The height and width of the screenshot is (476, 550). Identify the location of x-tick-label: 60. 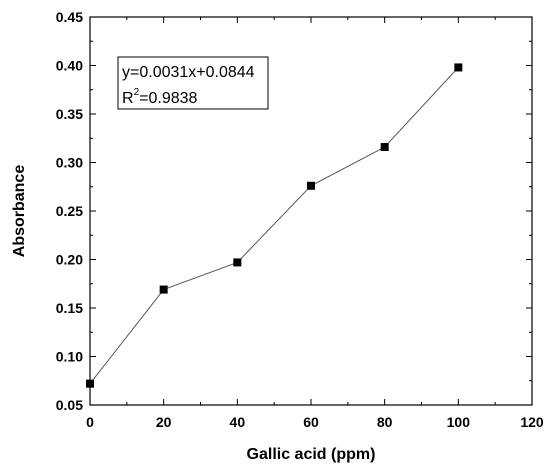
(311, 422).